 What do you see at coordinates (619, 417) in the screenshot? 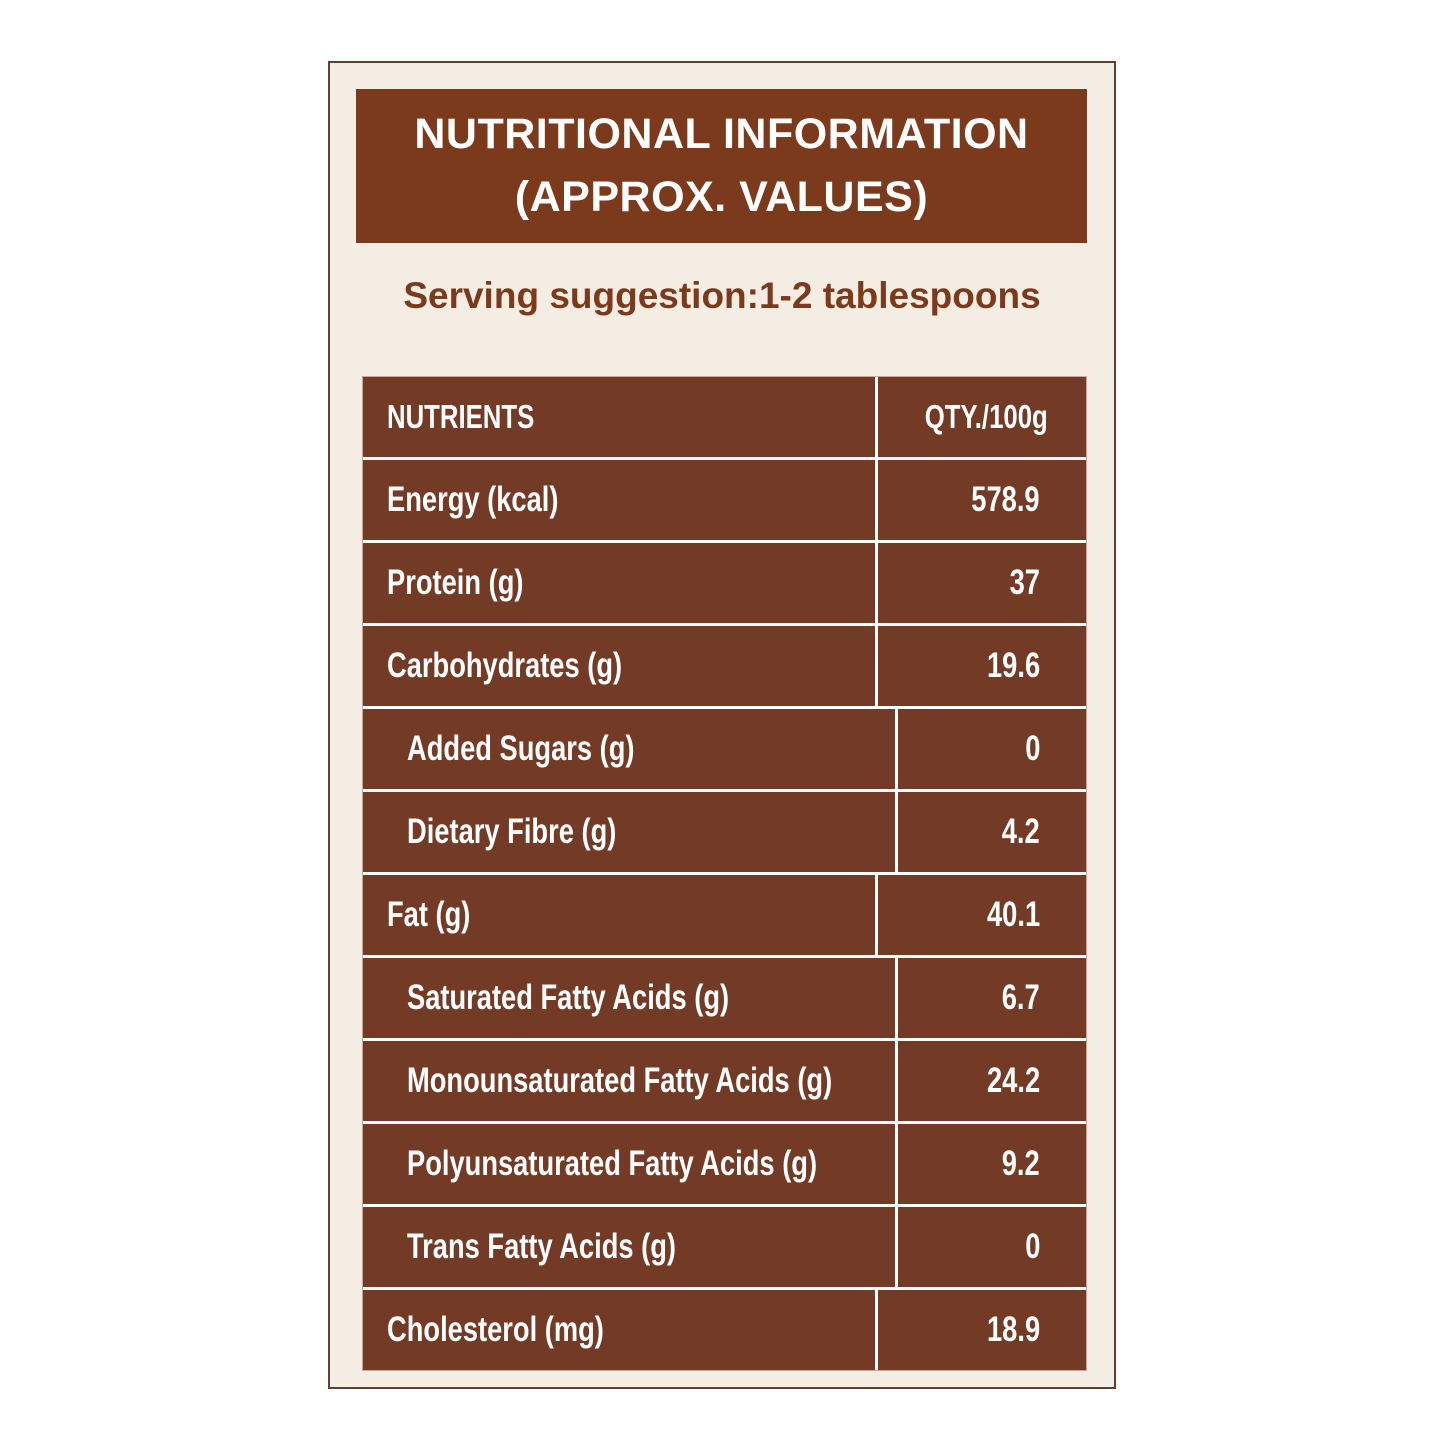
I see `header-nutrients: NUTRIENTS` at bounding box center [619, 417].